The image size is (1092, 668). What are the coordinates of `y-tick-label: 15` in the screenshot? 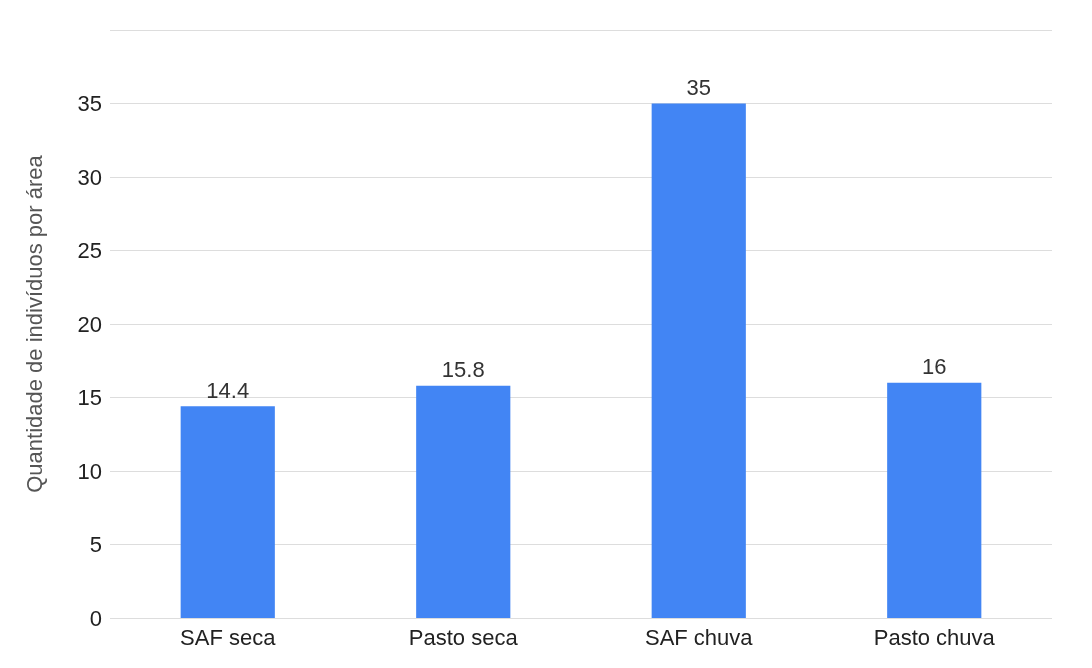 It's located at (89, 397).